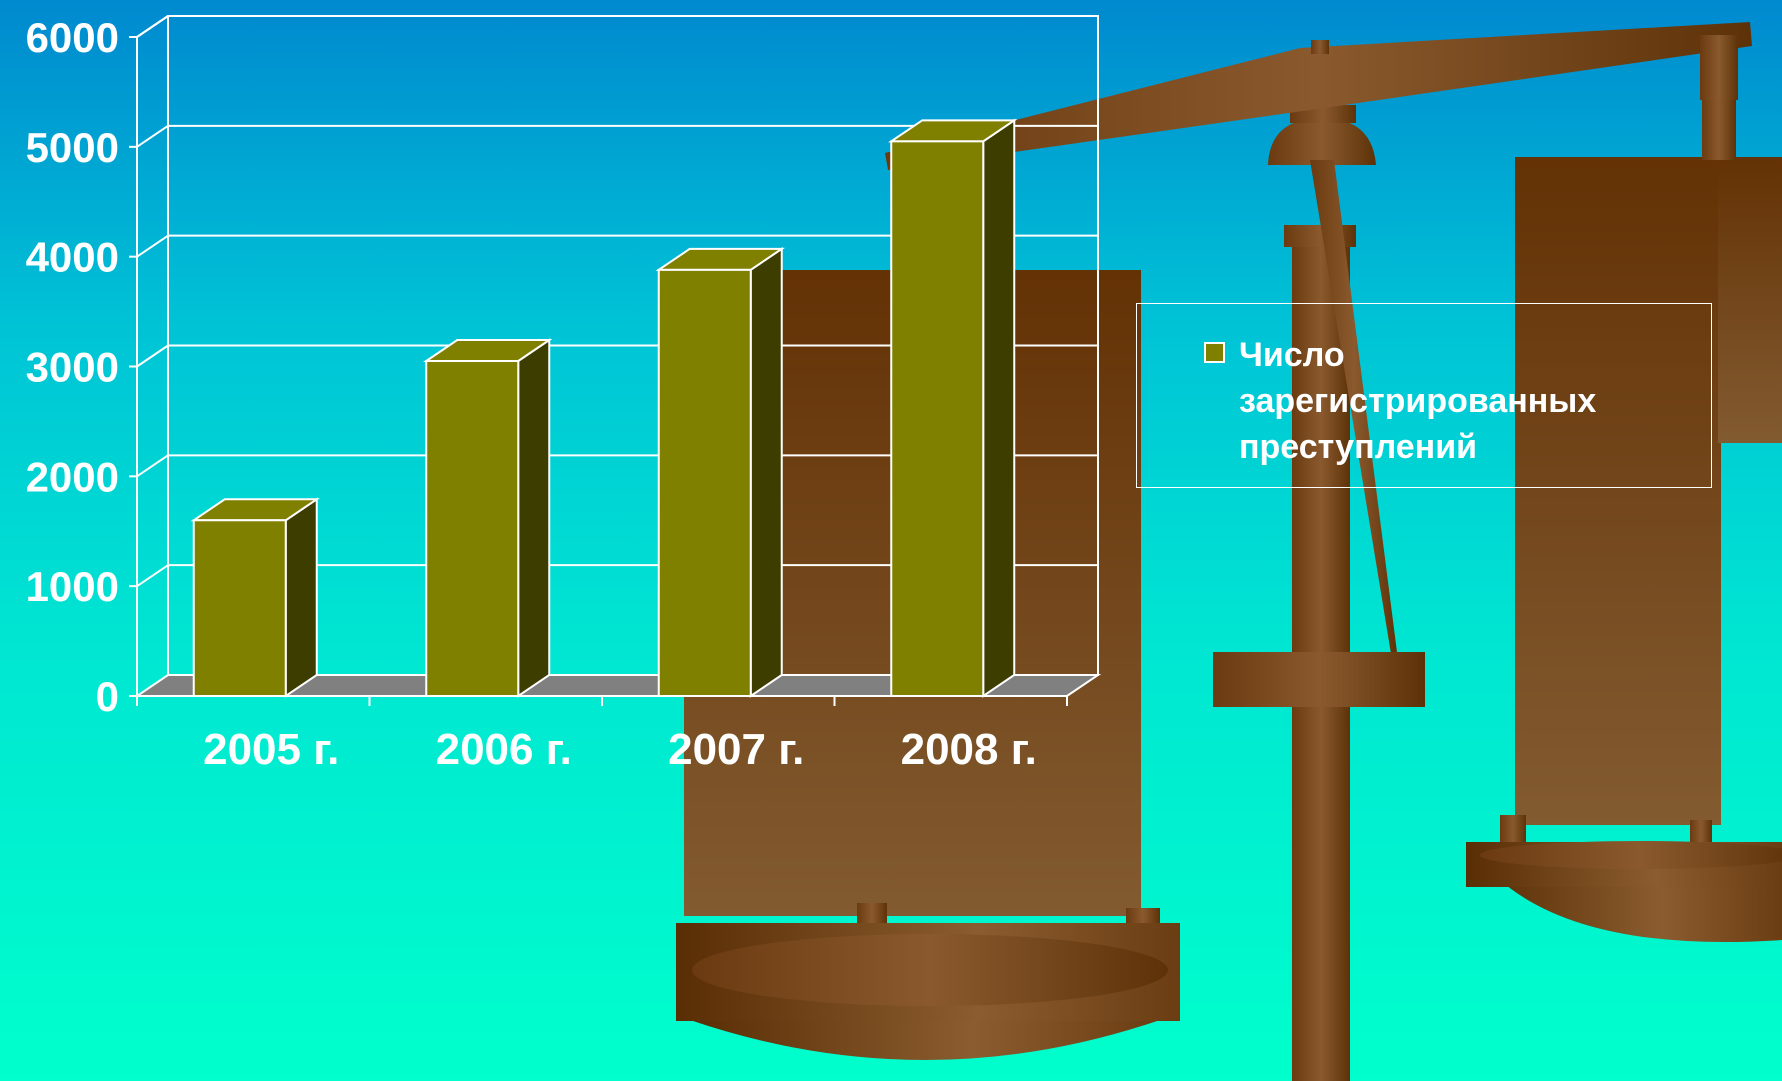 The height and width of the screenshot is (1081, 1782). What do you see at coordinates (969, 749) in the screenshot?
I see `x-tick-label: 2008 г.` at bounding box center [969, 749].